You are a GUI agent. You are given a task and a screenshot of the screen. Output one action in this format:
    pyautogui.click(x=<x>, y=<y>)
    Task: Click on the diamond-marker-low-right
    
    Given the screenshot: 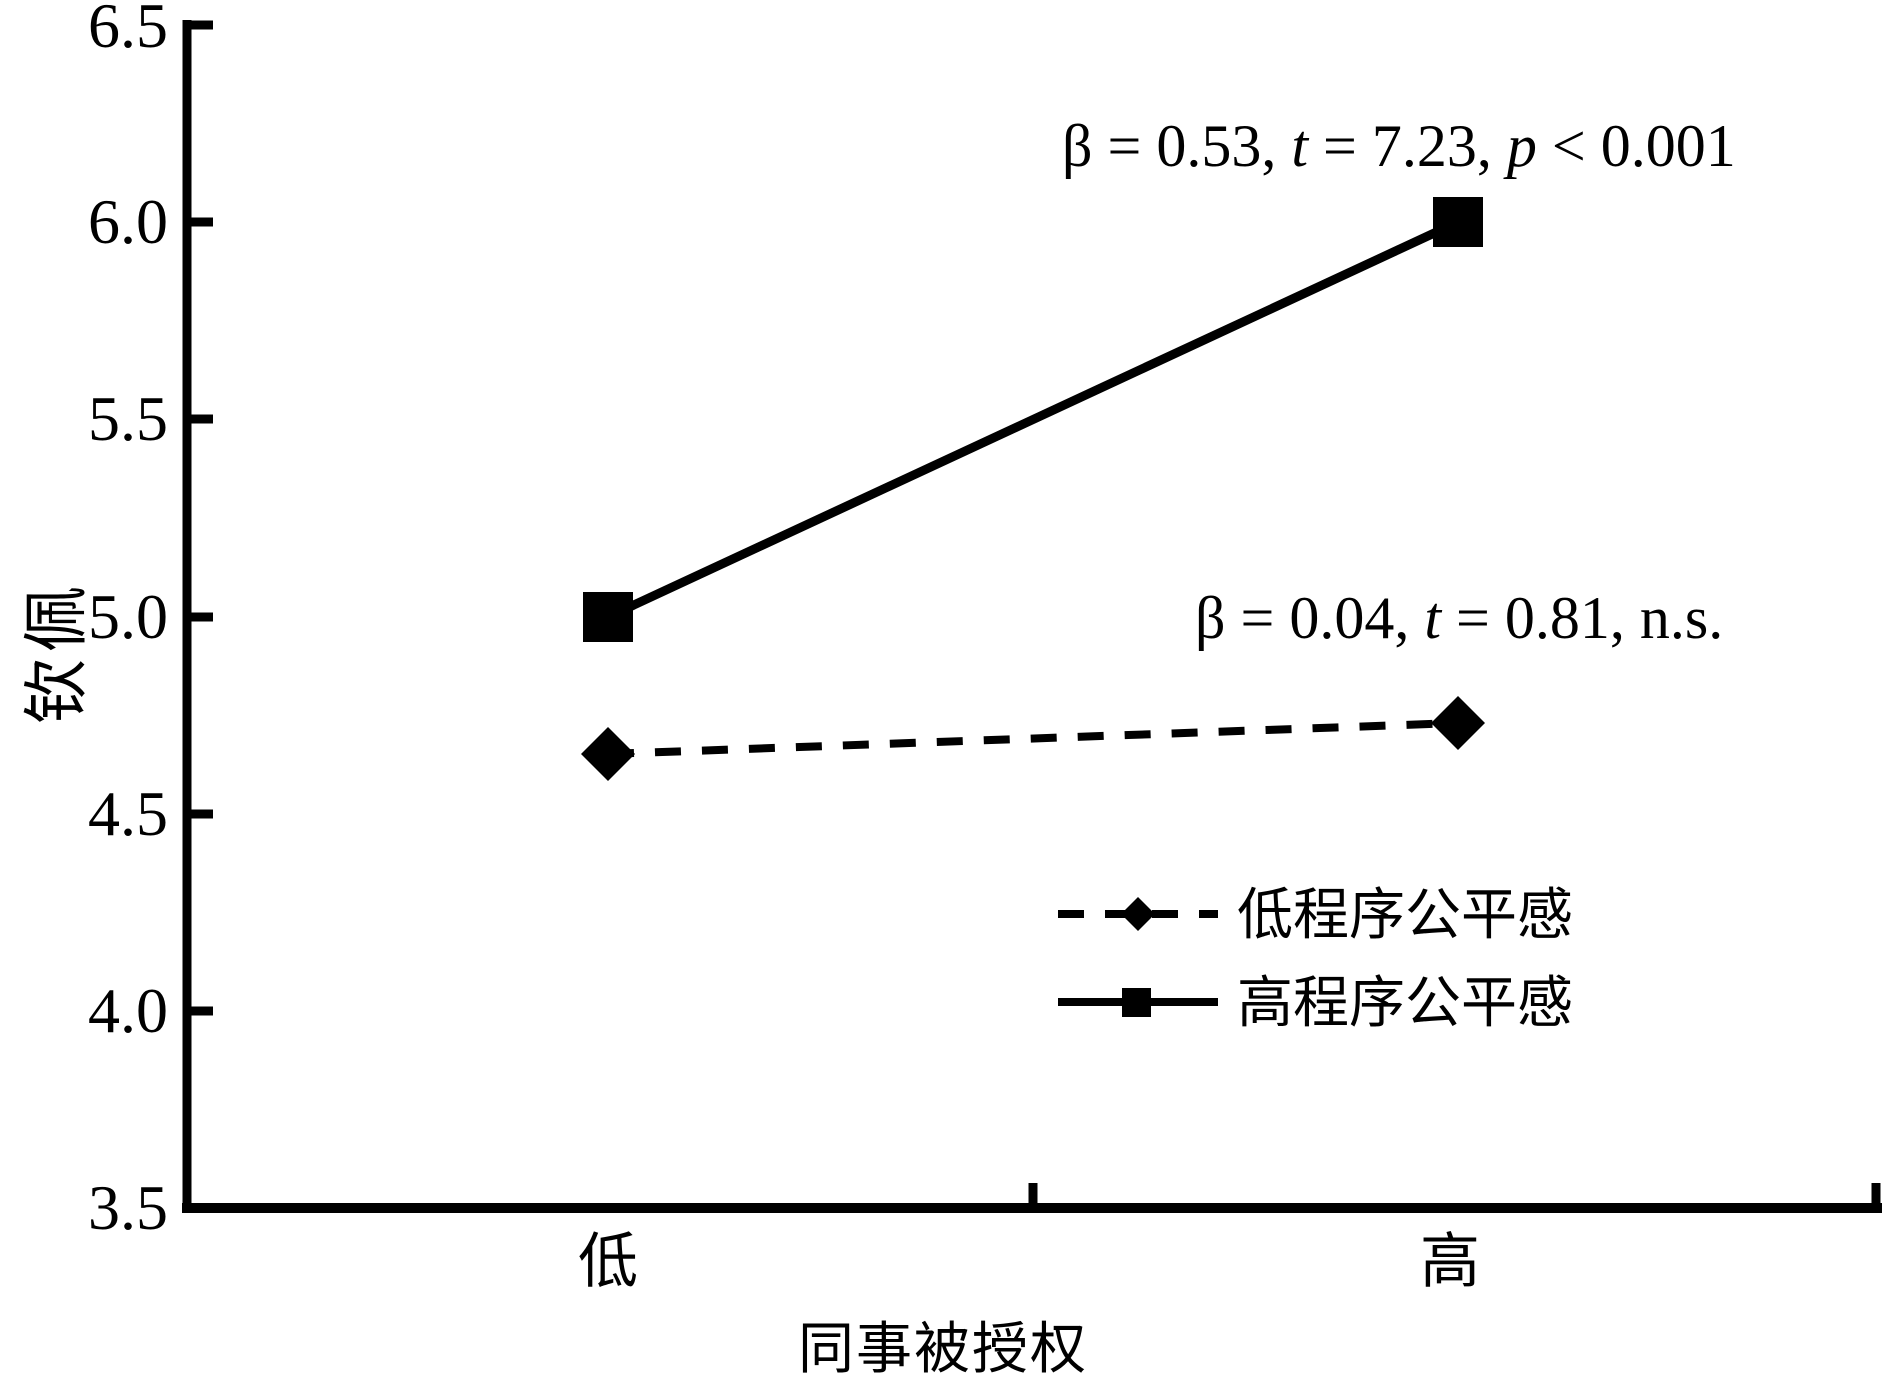 What is the action you would take?
    pyautogui.click(x=1458, y=723)
    